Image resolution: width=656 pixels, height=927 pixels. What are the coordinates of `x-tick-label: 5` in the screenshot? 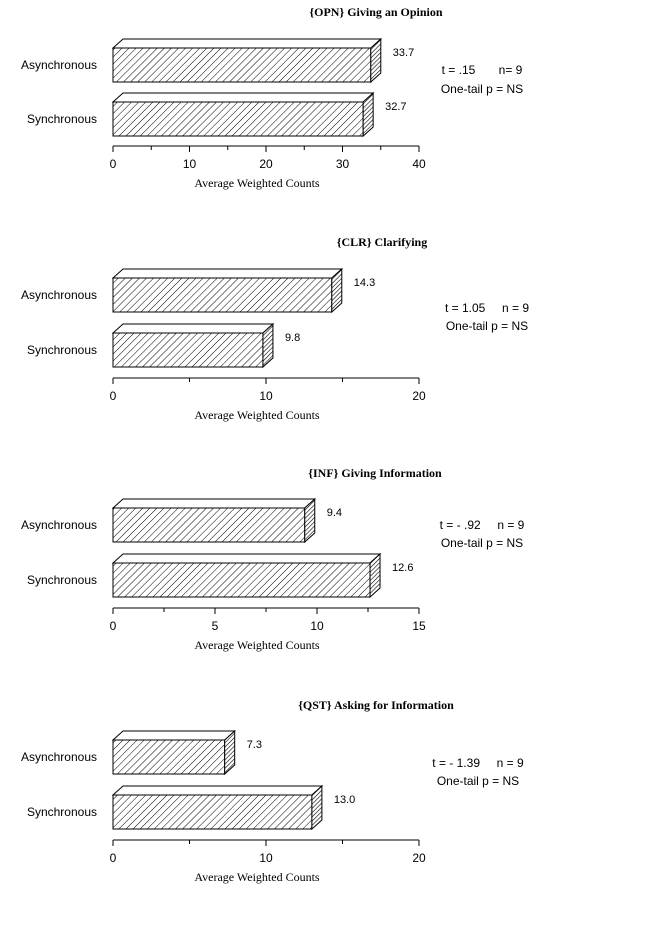 It's located at (215, 626).